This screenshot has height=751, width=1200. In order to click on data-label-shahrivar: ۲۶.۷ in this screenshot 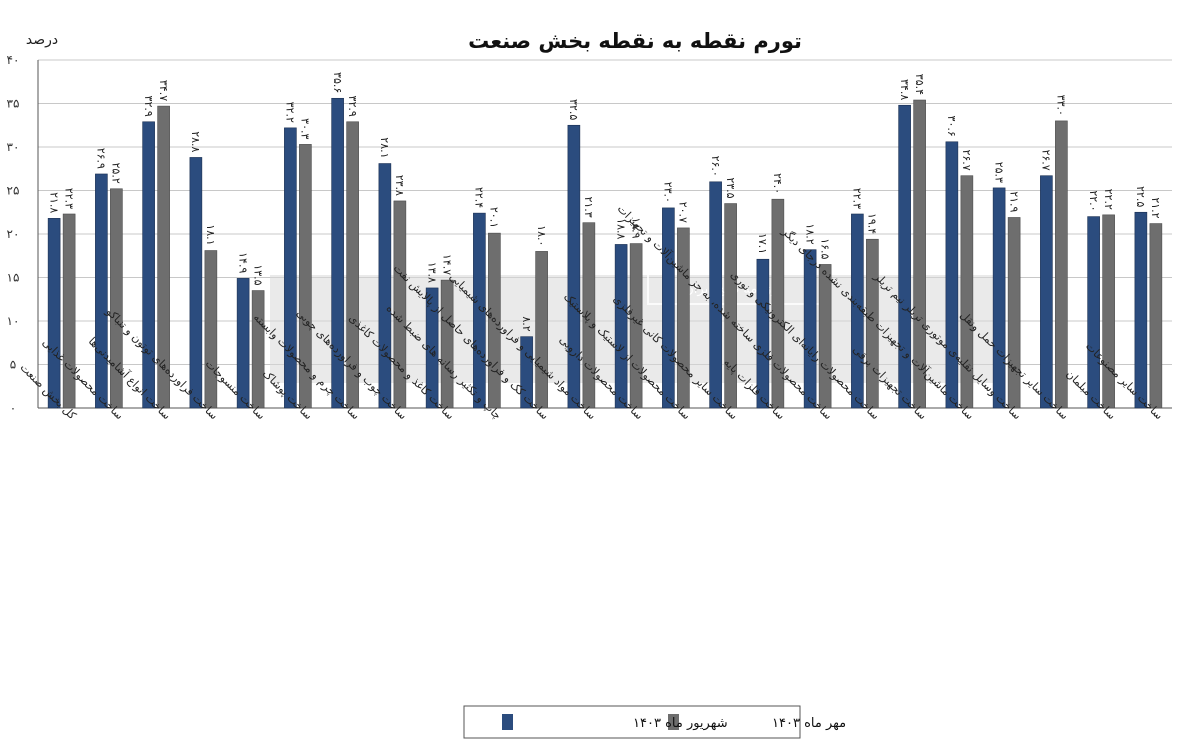, I will do `click(1046, 159)`.